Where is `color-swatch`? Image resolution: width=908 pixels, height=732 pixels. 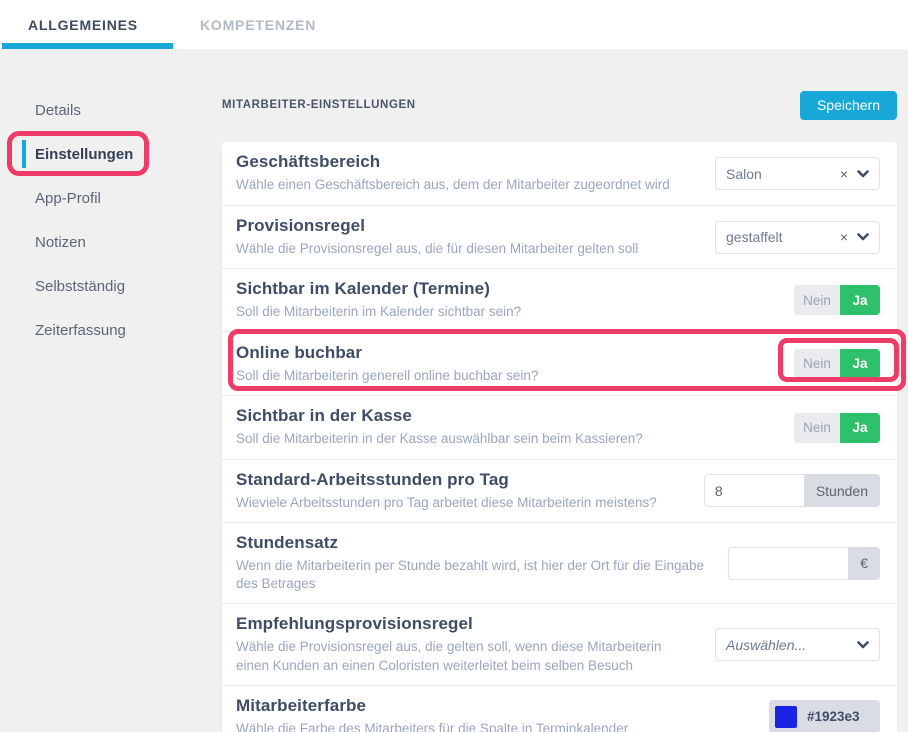 color-swatch is located at coordinates (786, 716).